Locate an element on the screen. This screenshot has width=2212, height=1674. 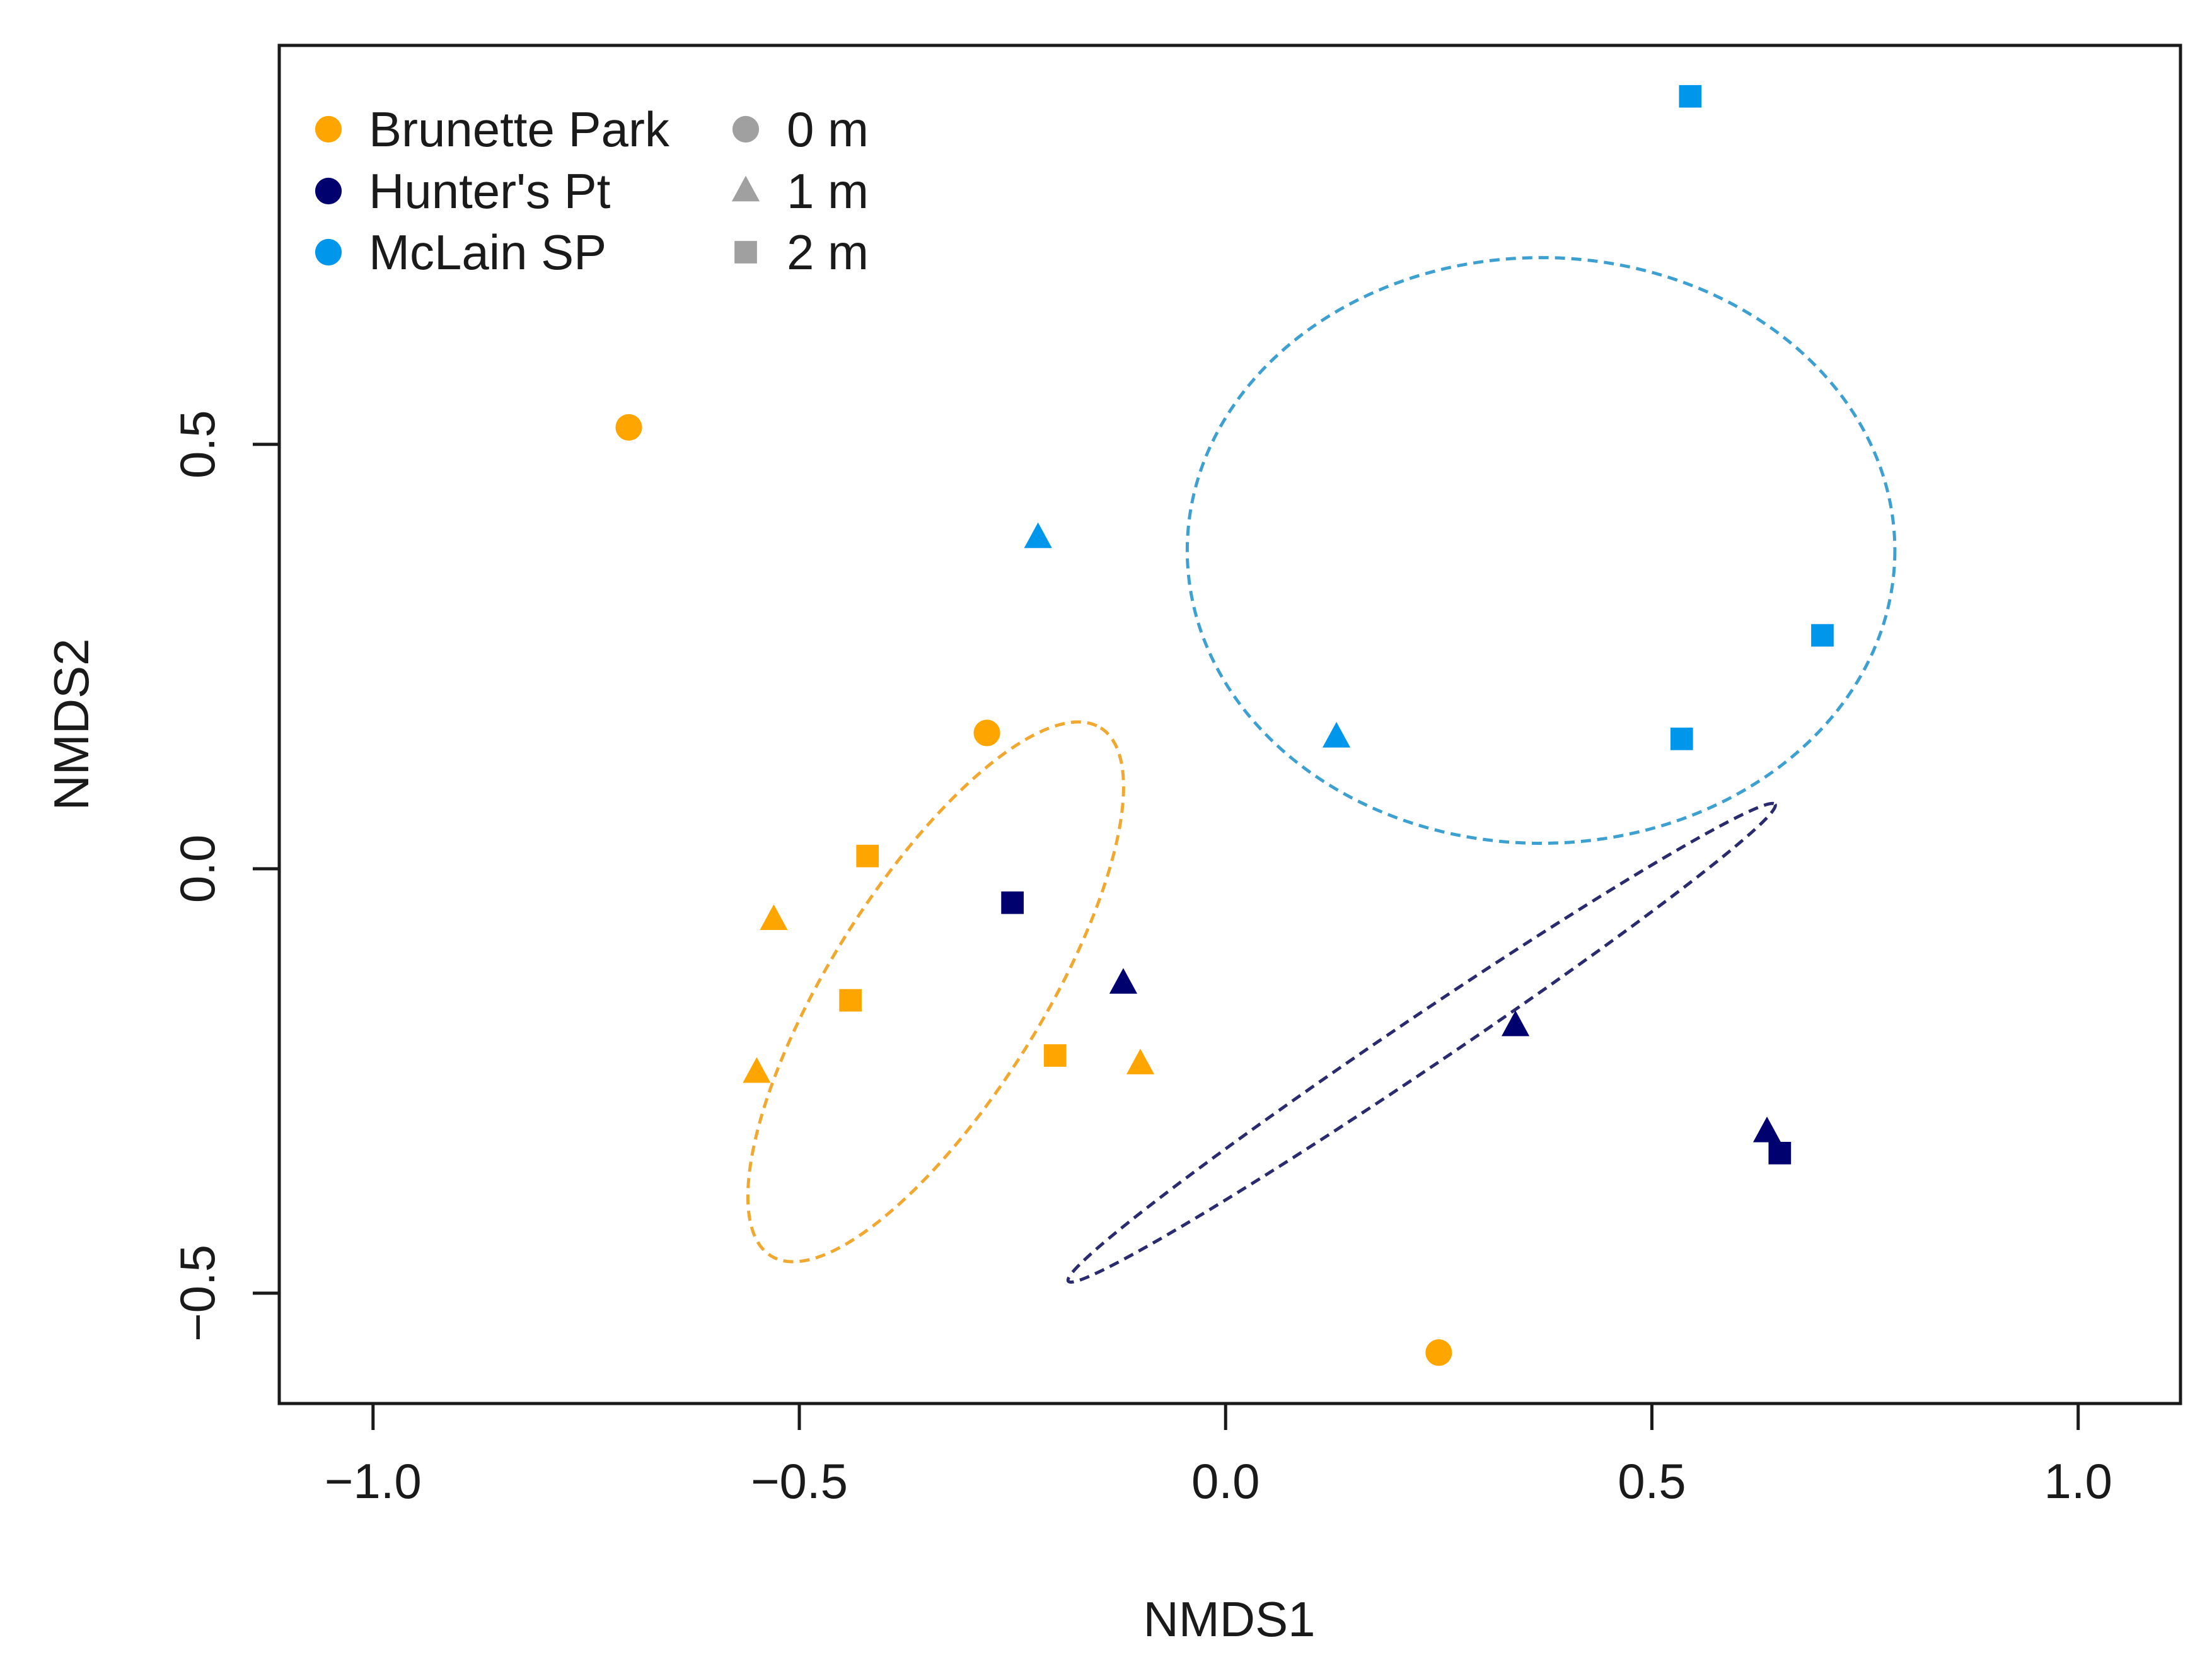
legend-label-mclain-sp: McLain SP is located at coordinates (487, 252).